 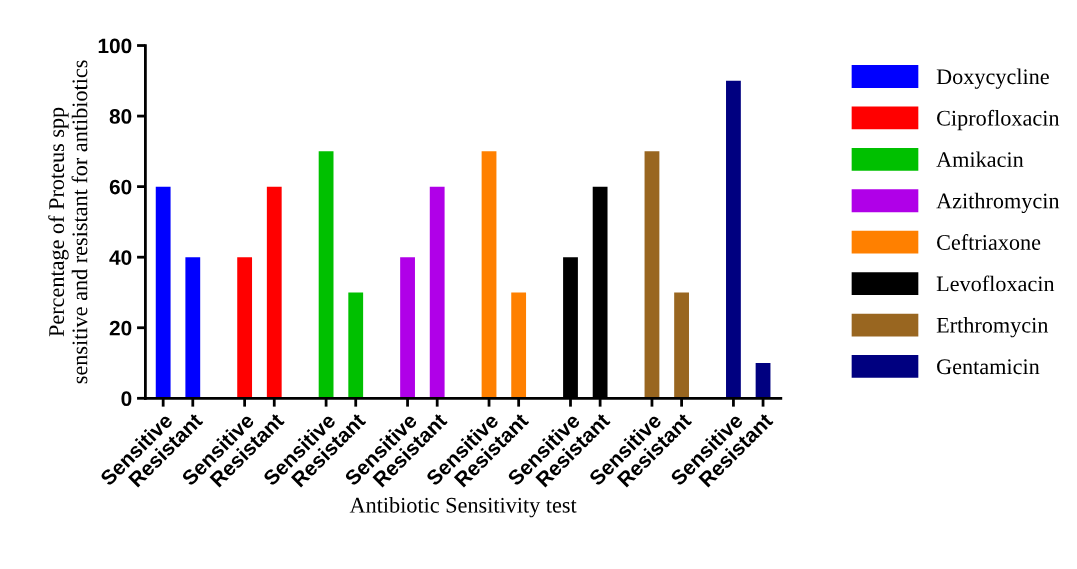 What do you see at coordinates (115, 46) in the screenshot?
I see `y-tick-label: 100` at bounding box center [115, 46].